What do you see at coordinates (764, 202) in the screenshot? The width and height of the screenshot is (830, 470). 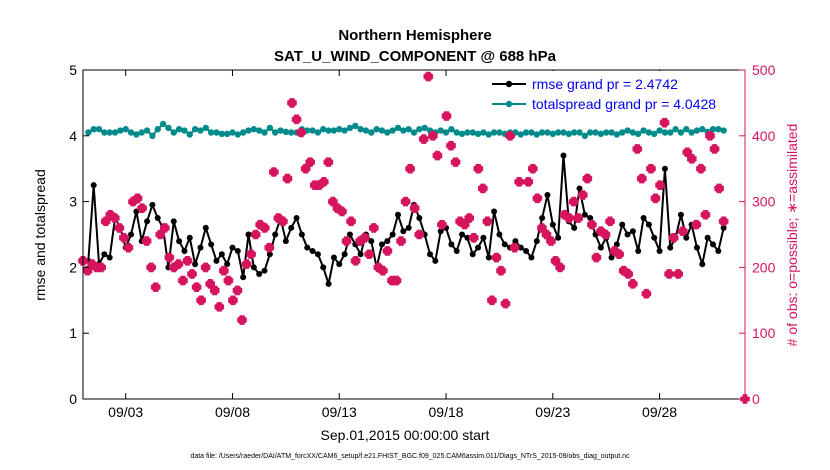 I see `y-right-tick-label: 300` at bounding box center [764, 202].